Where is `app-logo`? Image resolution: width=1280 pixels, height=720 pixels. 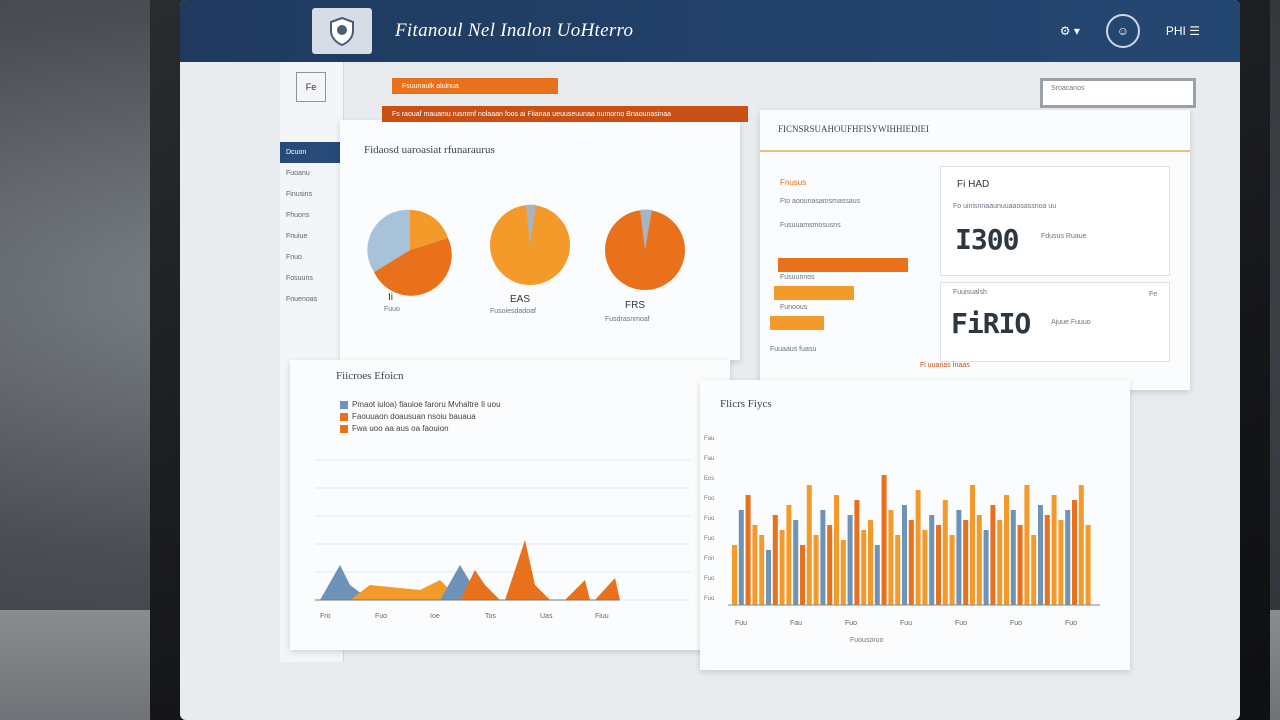 app-logo is located at coordinates (342, 31).